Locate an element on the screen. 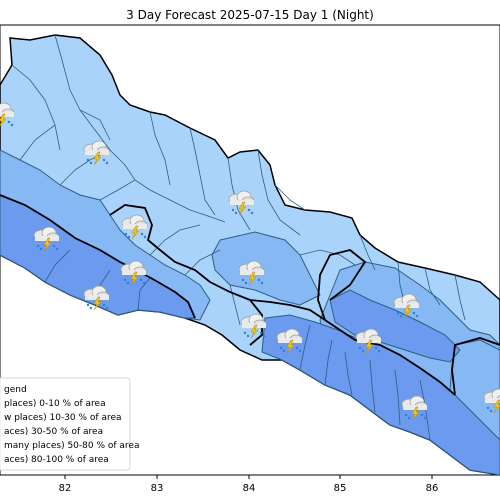  legend-item-0: places) 0-10 % of area is located at coordinates (55, 404).